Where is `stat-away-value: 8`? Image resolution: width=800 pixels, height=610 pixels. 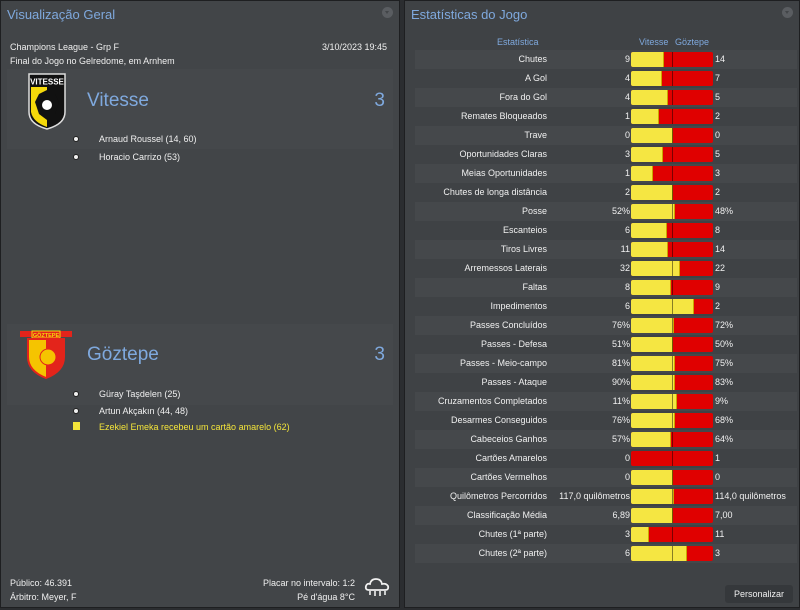
stat-away-value: 8 is located at coordinates (718, 230).